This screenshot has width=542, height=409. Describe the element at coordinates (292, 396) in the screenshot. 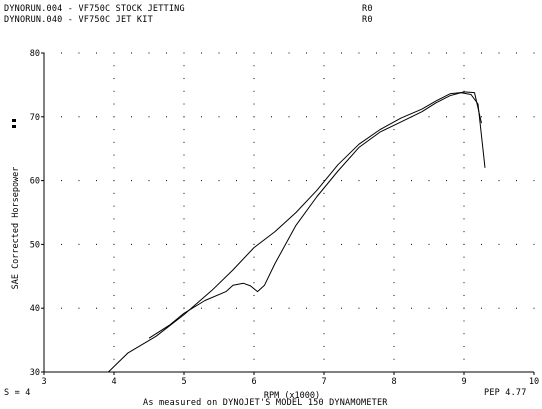

I see `x-axis-label: RPM (x1000)` at that location.